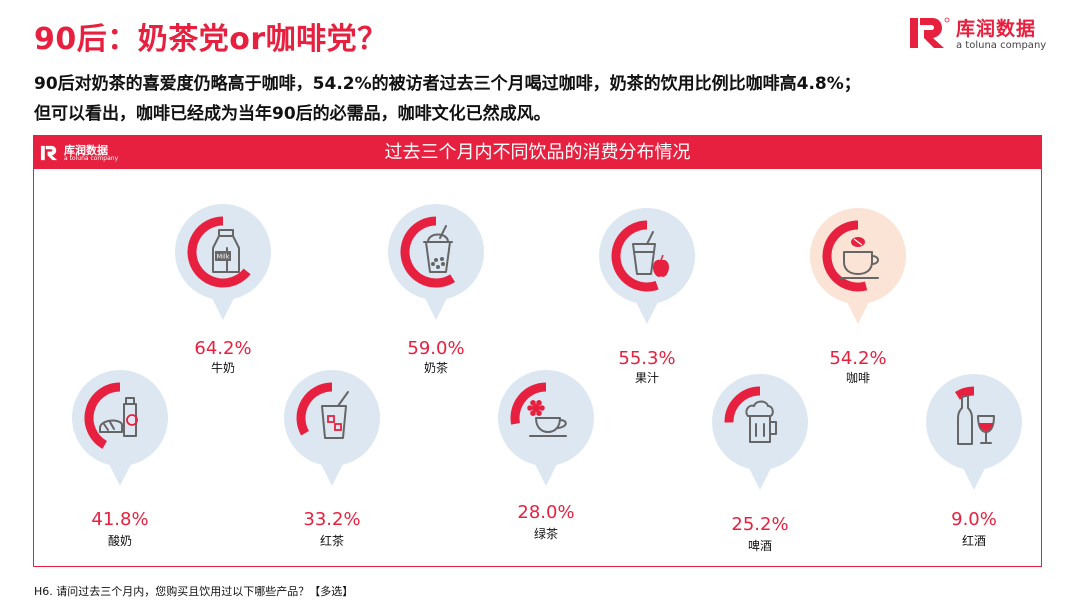 The image size is (1080, 608). Describe the element at coordinates (858, 296) in the screenshot. I see `drink-item: 54.2%咖啡` at that location.